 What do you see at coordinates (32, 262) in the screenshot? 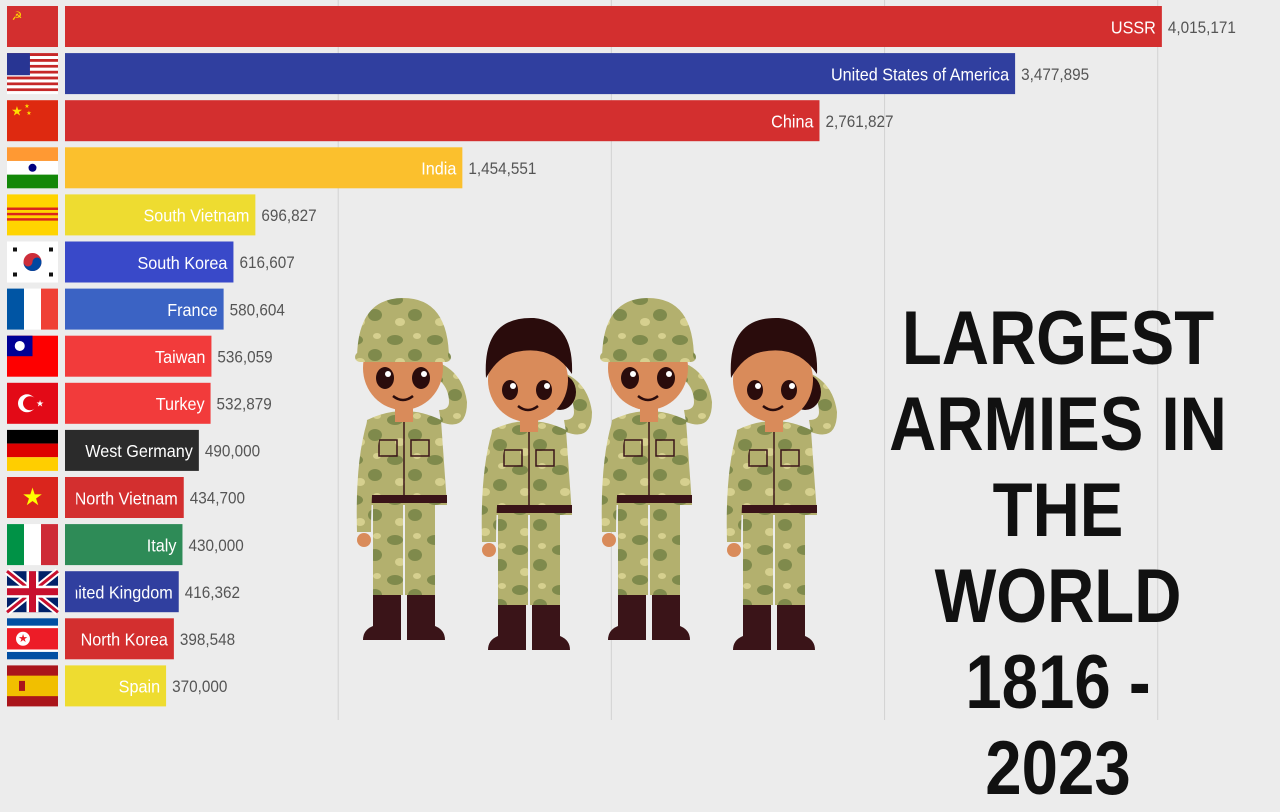
I see `flag-south-korea-icon` at bounding box center [32, 262].